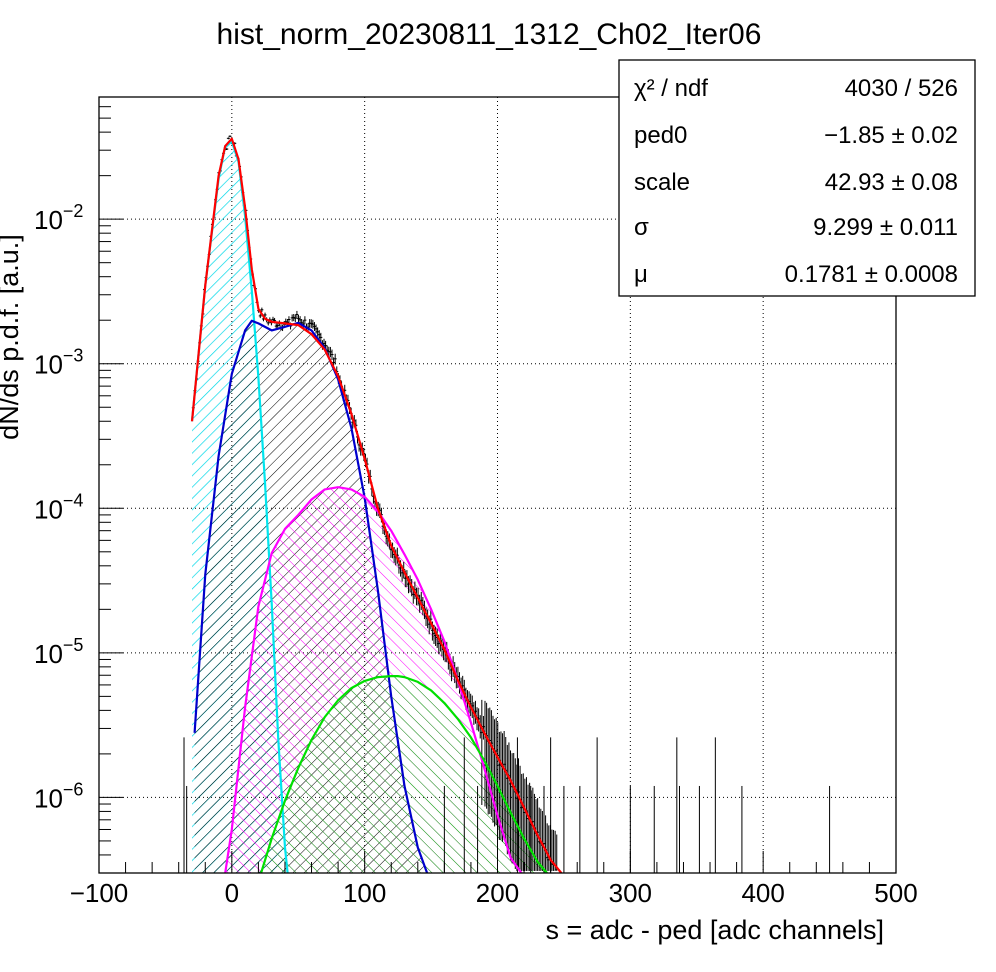 The width and height of the screenshot is (996, 972). Describe the element at coordinates (891, 182) in the screenshot. I see `stat-value: 42.93 ± 0.08` at that location.